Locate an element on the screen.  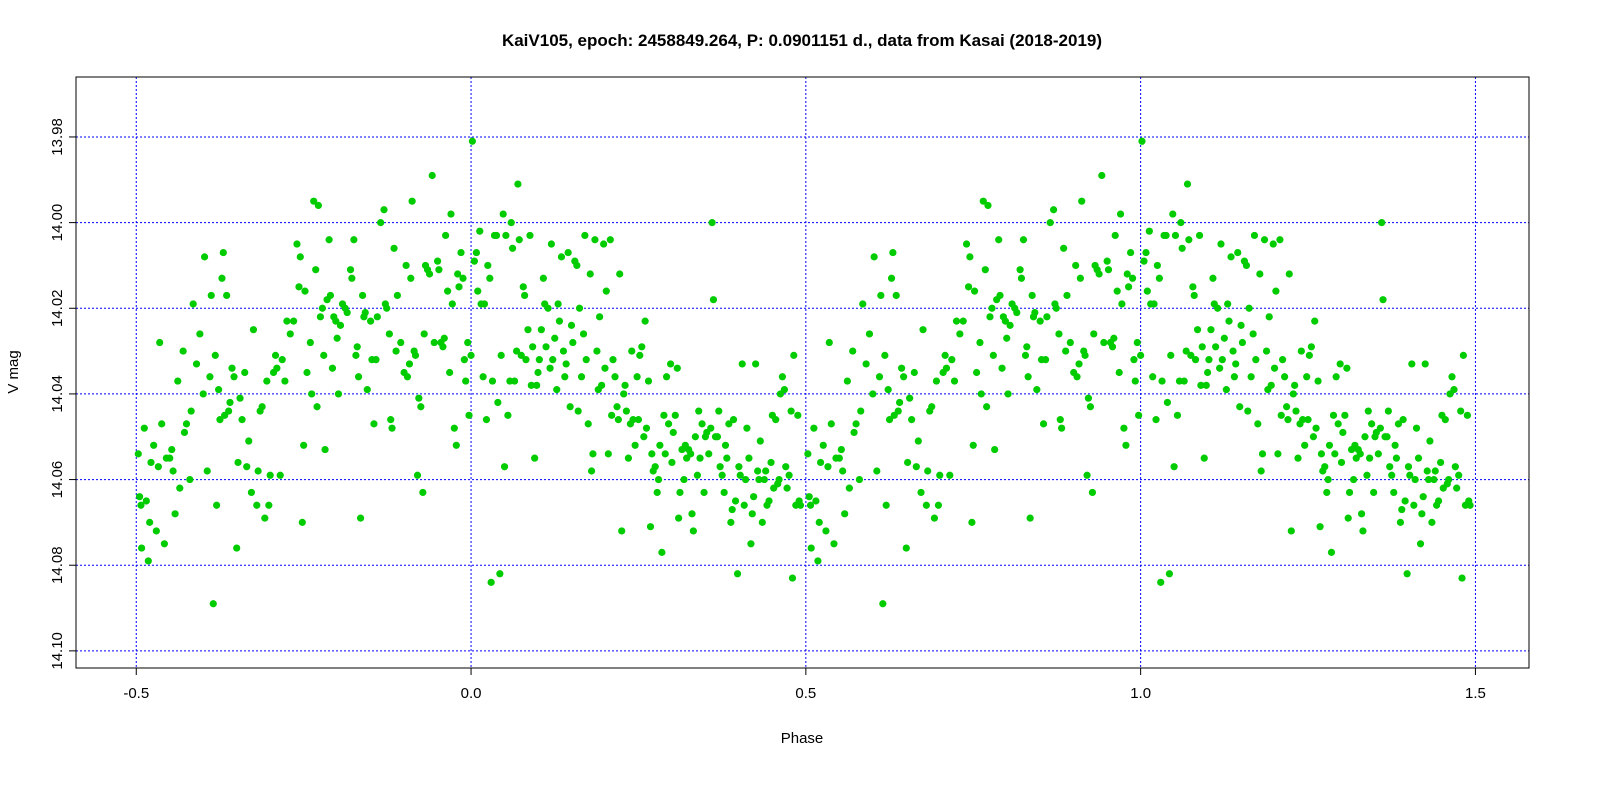
y-tick-label: 14.06 is located at coordinates (57, 480).